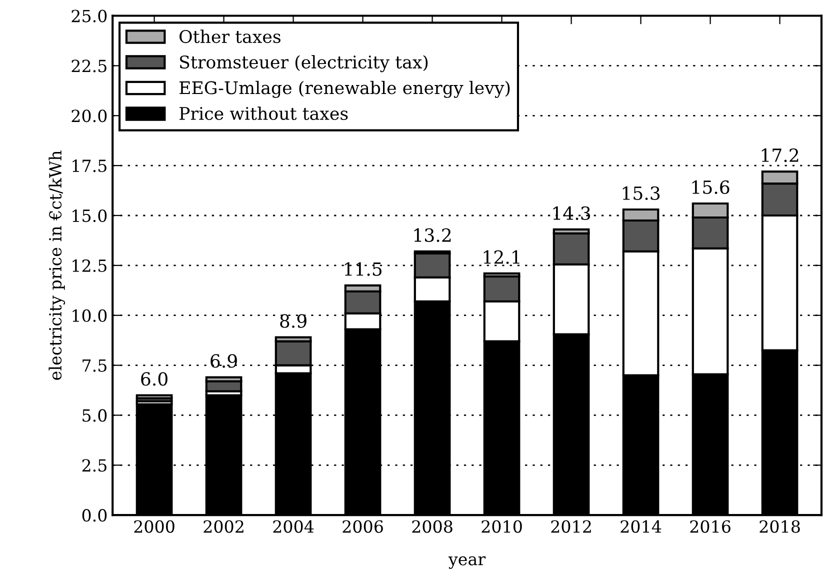 This screenshot has width=834, height=584. What do you see at coordinates (57, 265) in the screenshot?
I see `y-axis-title: electricity price in €ct/kWh` at bounding box center [57, 265].